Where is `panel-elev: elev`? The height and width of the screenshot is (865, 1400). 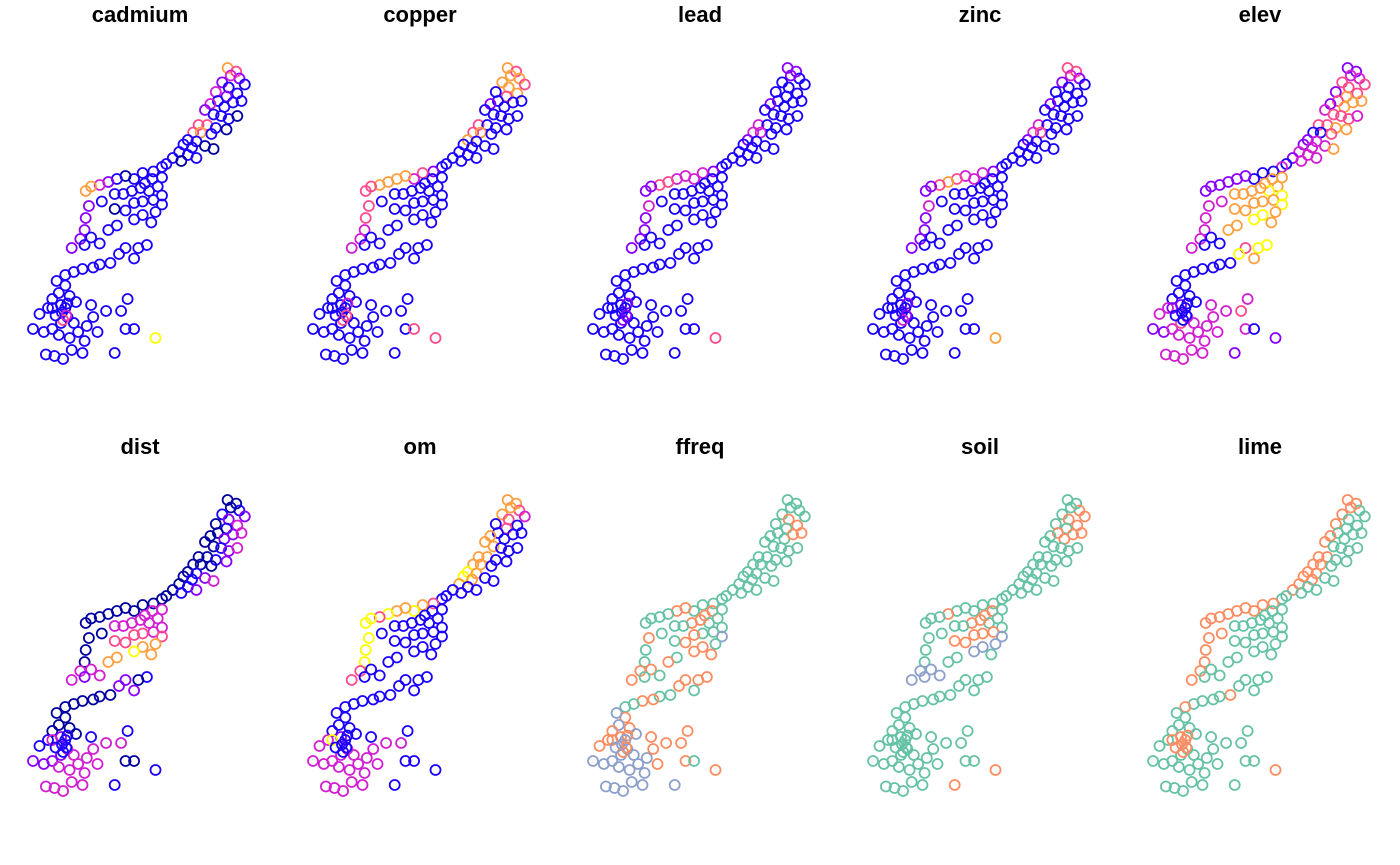
panel-elev: elev is located at coordinates (1260, 216).